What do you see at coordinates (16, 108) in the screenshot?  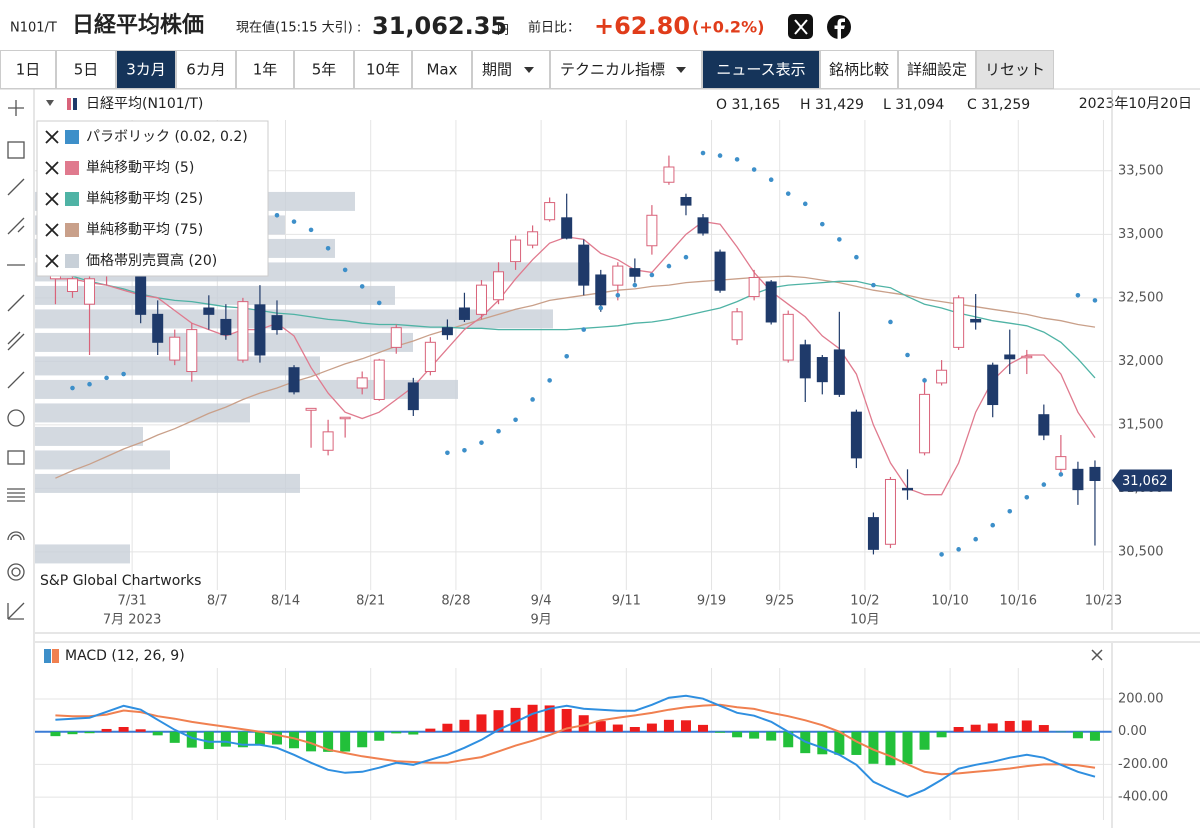 I see `tool-crosshair` at bounding box center [16, 108].